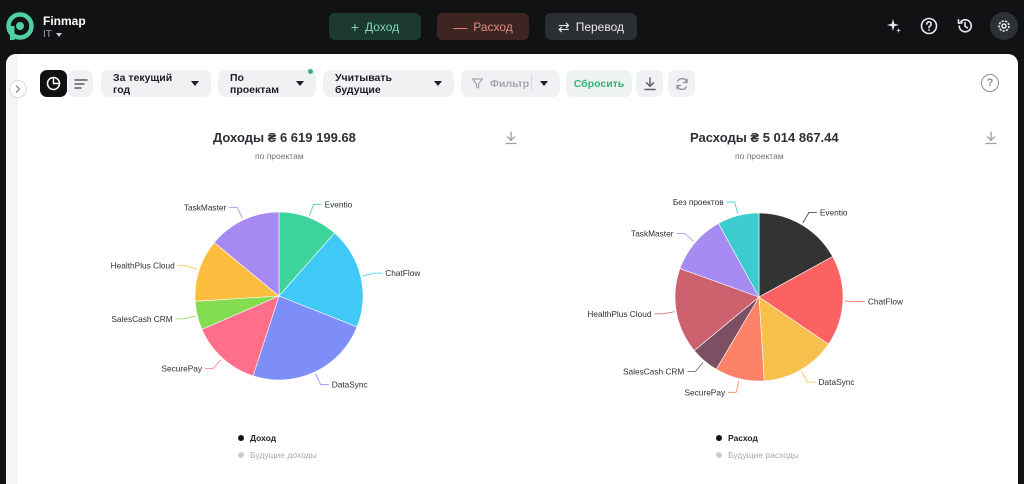 The height and width of the screenshot is (484, 1024). I want to click on sidebar-toggle-button, so click(18, 89).